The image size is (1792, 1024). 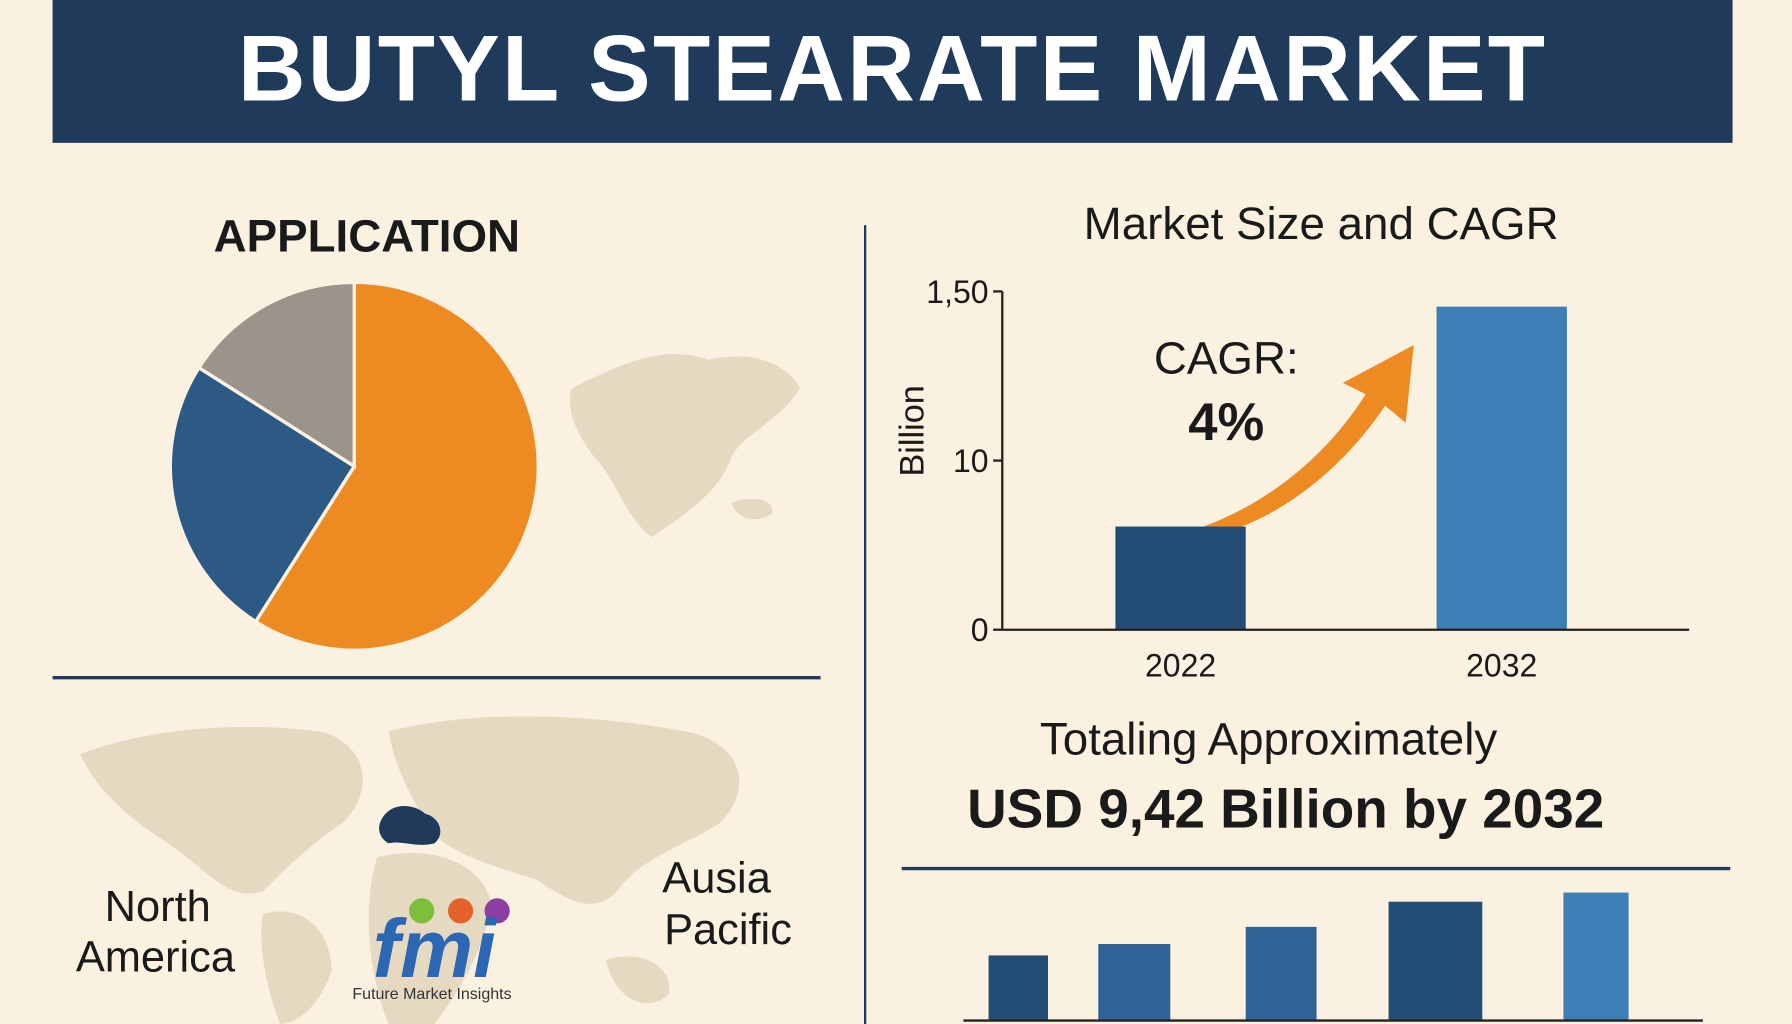 What do you see at coordinates (158, 907) in the screenshot?
I see `region-label: North` at bounding box center [158, 907].